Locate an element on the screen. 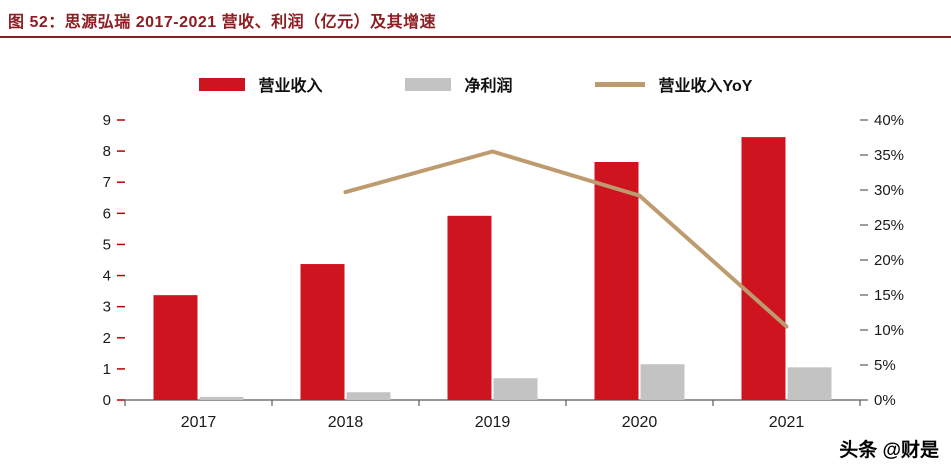  y-left-tick-label: 7 is located at coordinates (107, 182).